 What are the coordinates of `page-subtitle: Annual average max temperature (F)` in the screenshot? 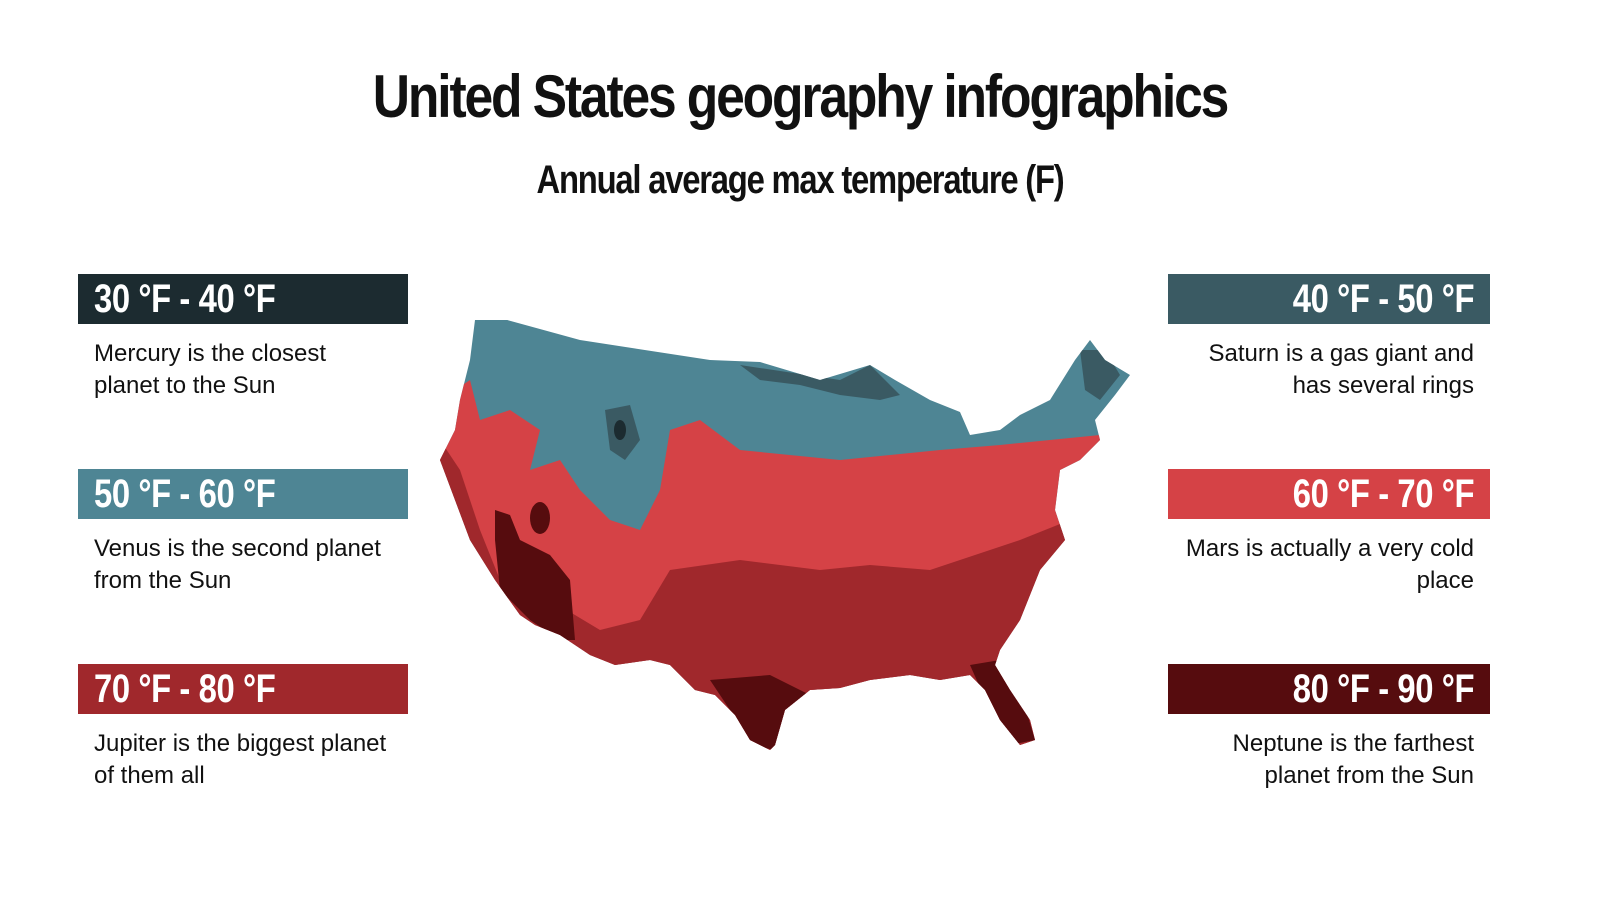 It's located at (800, 180).